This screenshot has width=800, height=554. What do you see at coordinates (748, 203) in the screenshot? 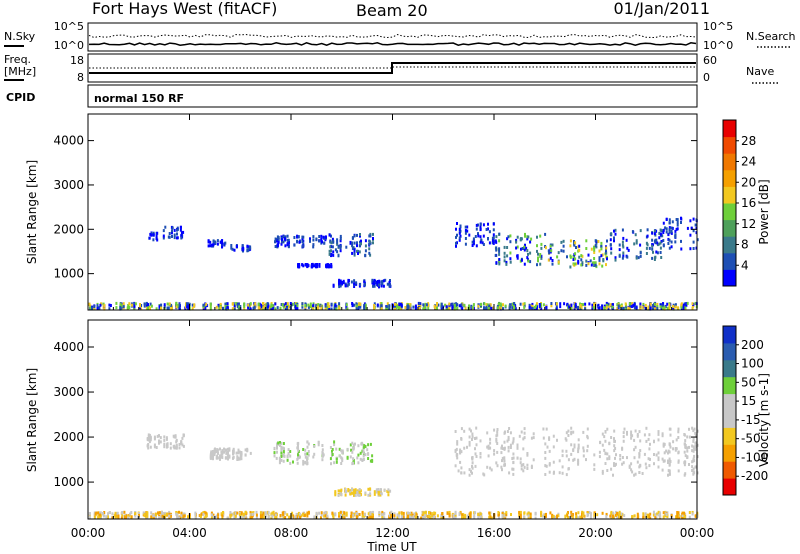
I see `colorbar-tick-label: 16` at bounding box center [748, 203].